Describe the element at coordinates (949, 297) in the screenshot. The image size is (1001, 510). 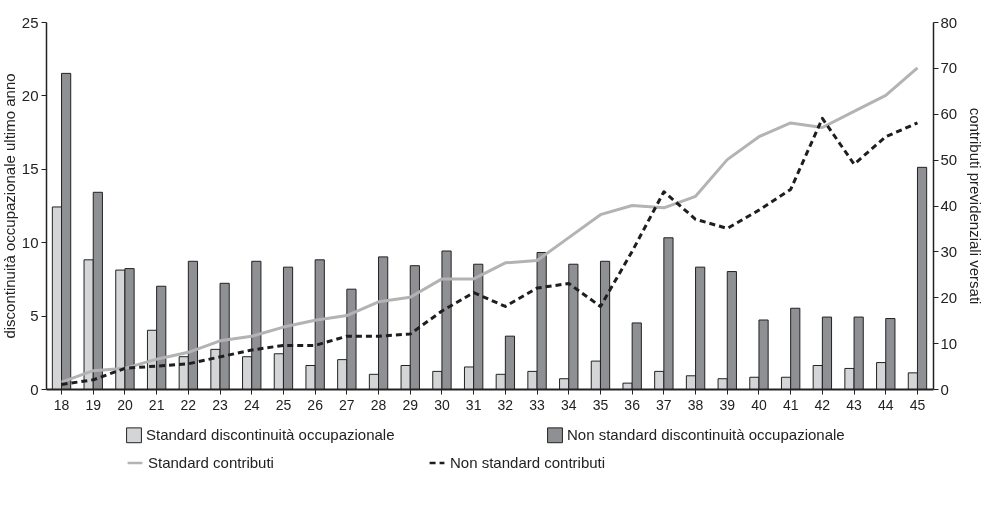
I see `y2-tick-label: 20` at that location.